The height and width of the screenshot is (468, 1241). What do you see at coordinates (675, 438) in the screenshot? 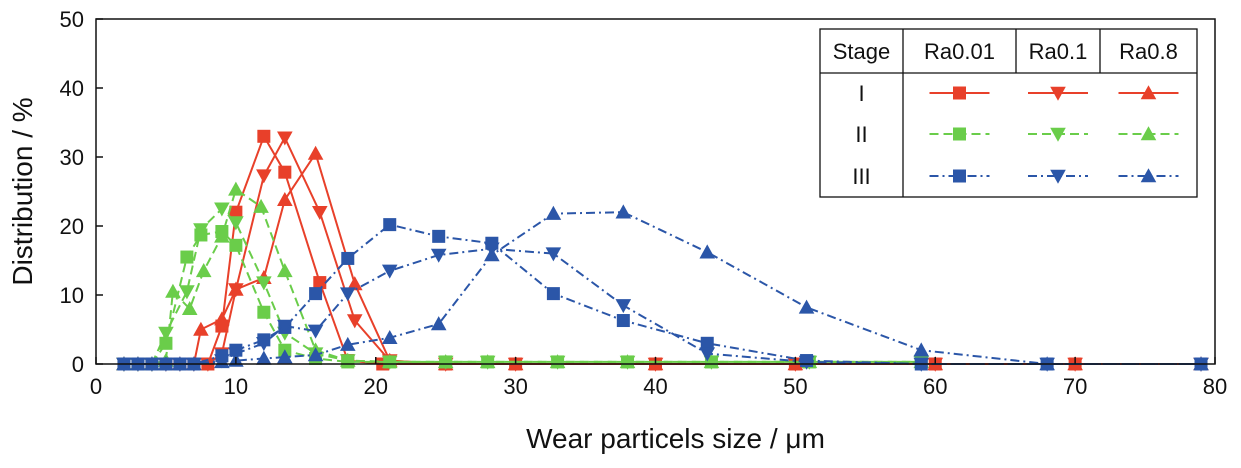
I see `x-axis-title: Wear particels size / μm` at bounding box center [675, 438].